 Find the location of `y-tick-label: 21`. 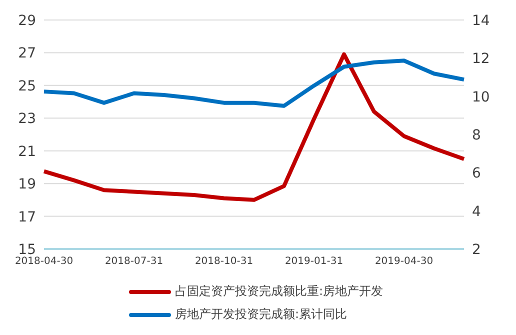

y-tick-label: 21 is located at coordinates (27, 152).